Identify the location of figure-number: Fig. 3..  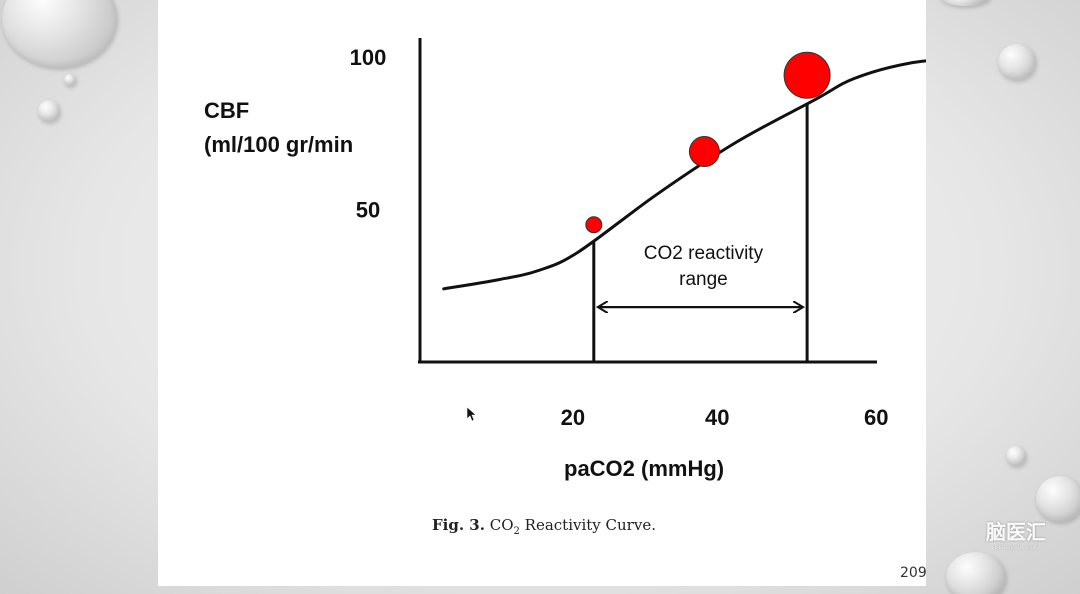
(458, 525).